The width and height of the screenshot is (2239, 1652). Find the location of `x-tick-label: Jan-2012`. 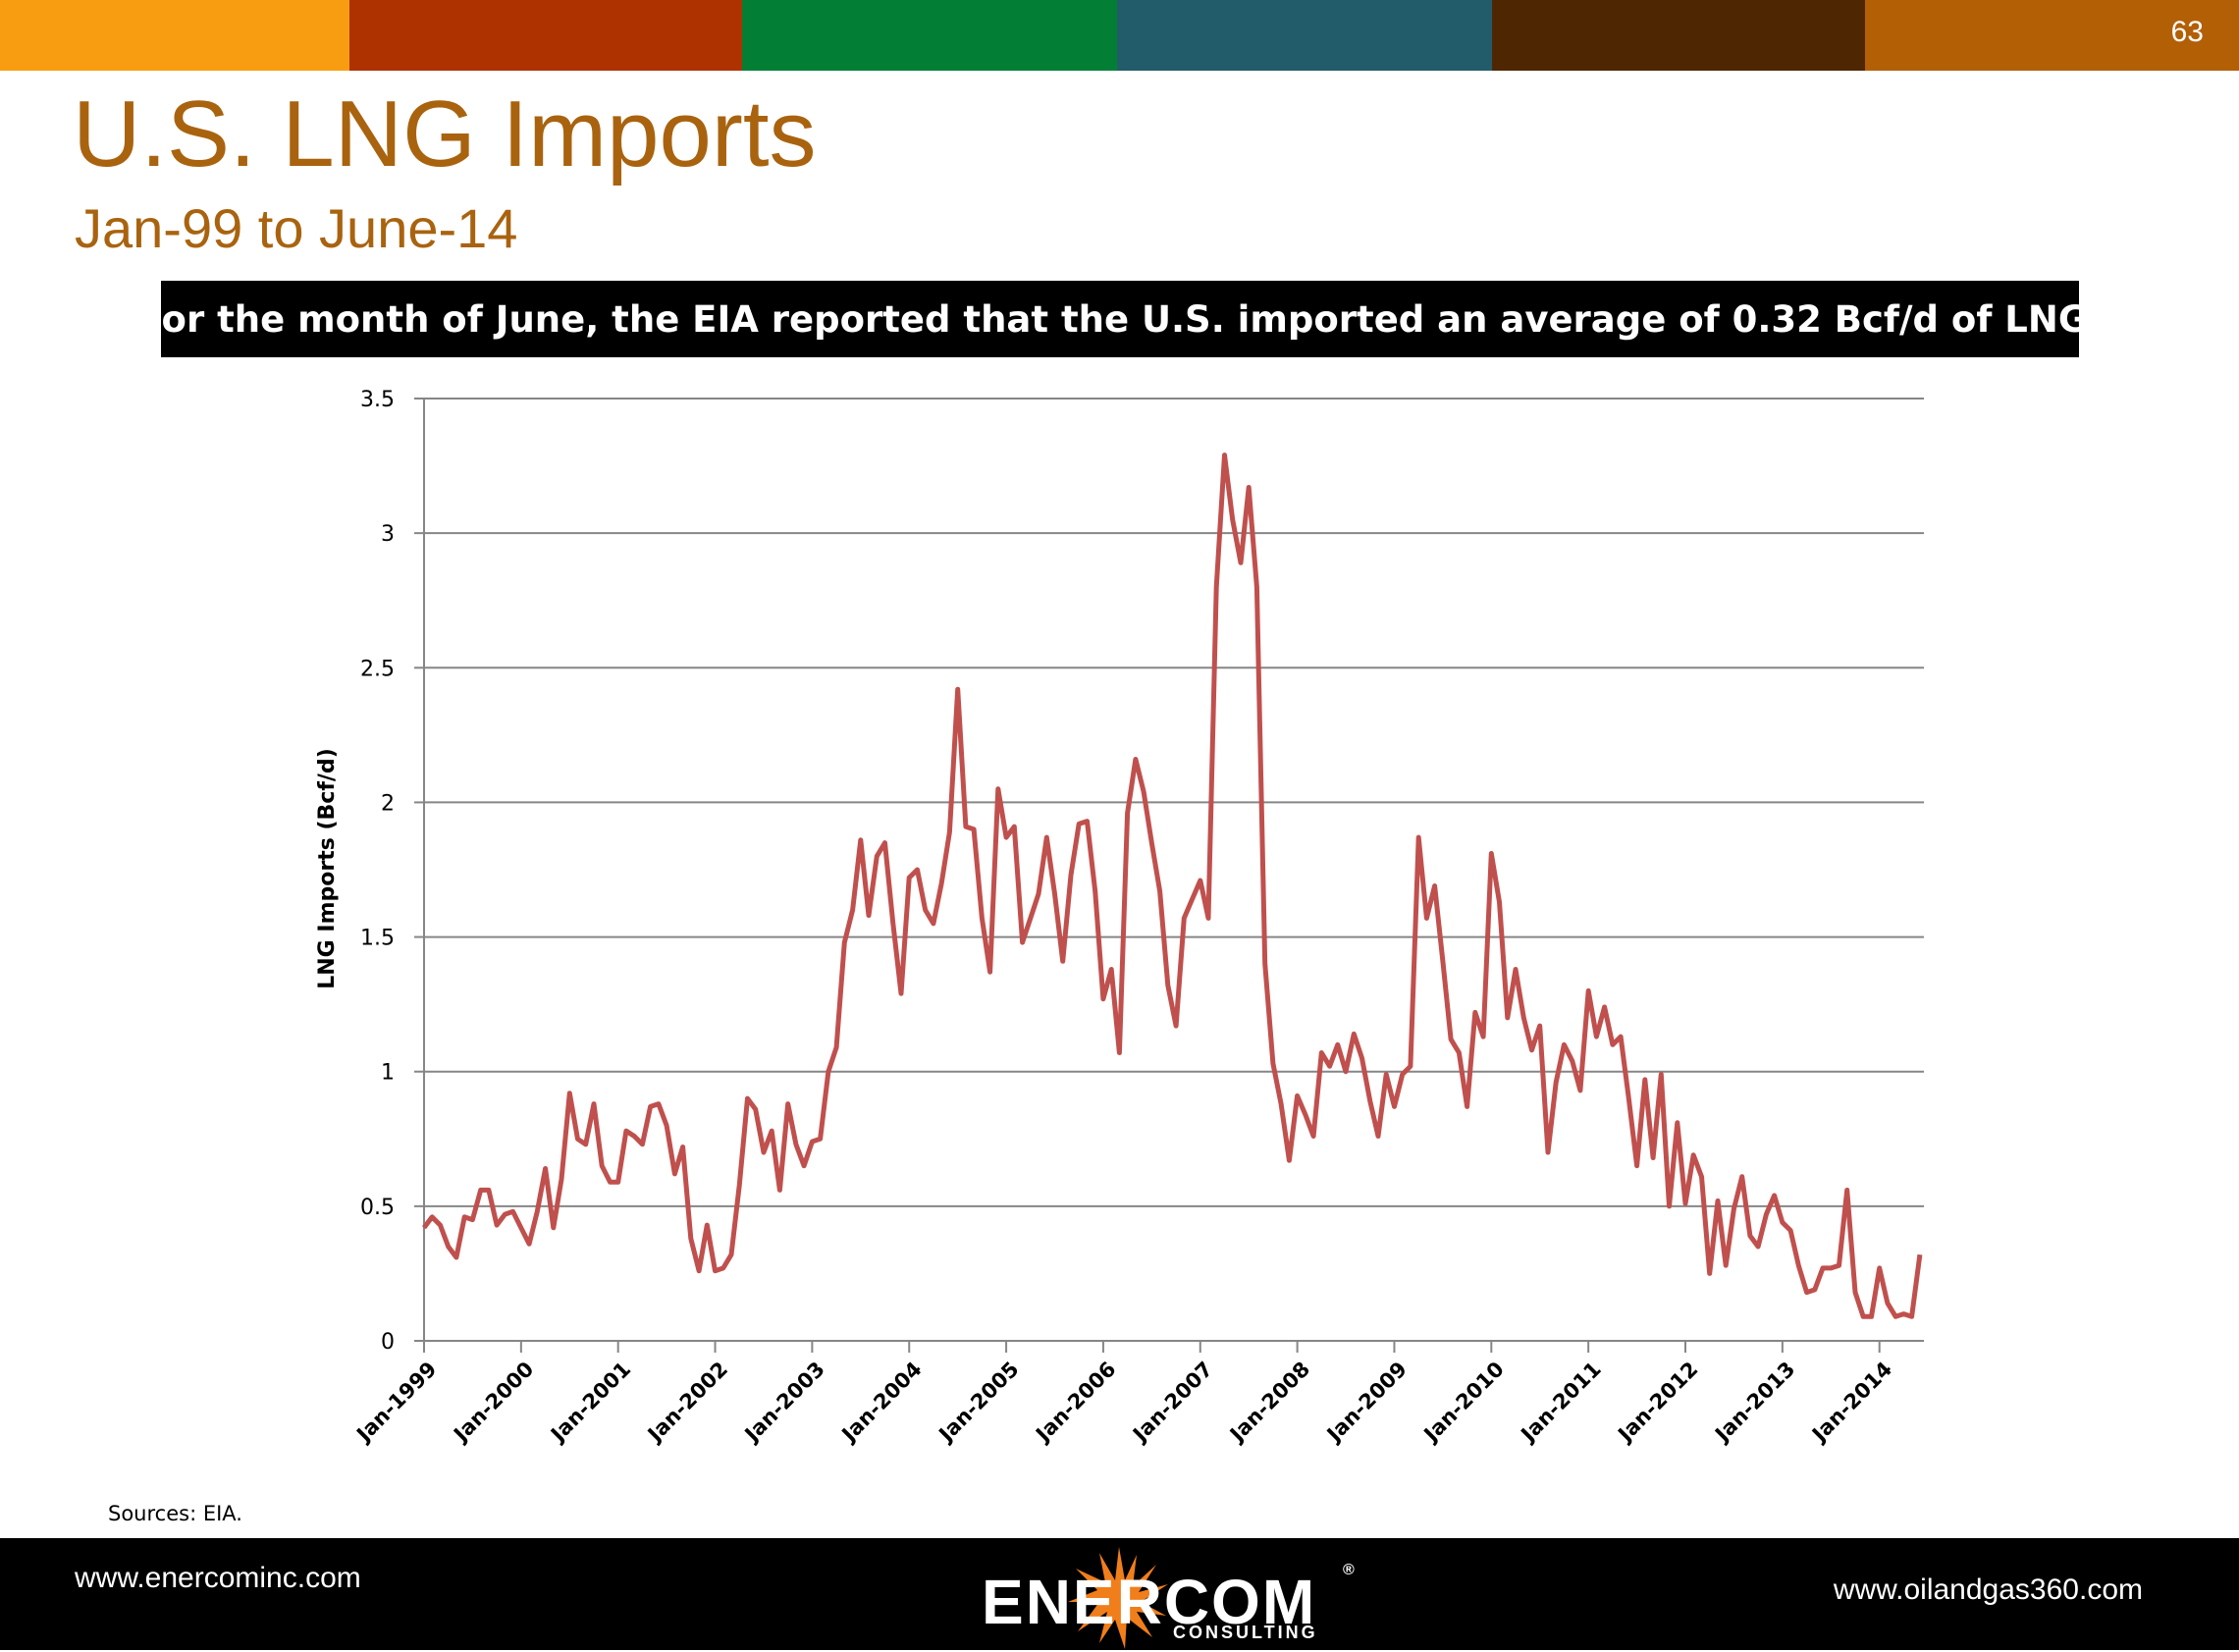

x-tick-label: Jan-2012 is located at coordinates (1658, 1403).